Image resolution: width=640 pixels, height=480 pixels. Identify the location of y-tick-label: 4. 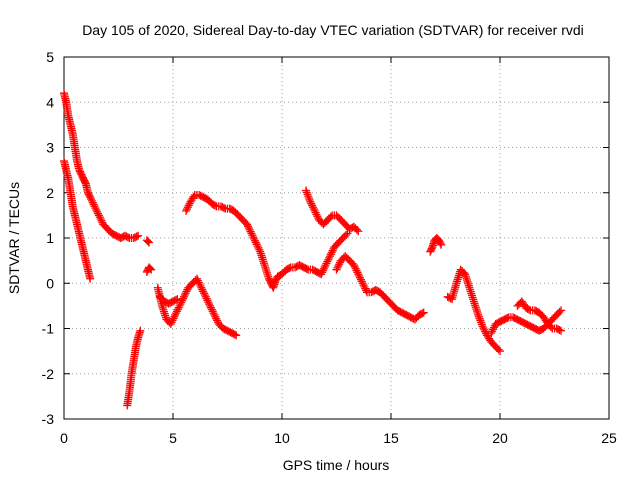
(50, 102).